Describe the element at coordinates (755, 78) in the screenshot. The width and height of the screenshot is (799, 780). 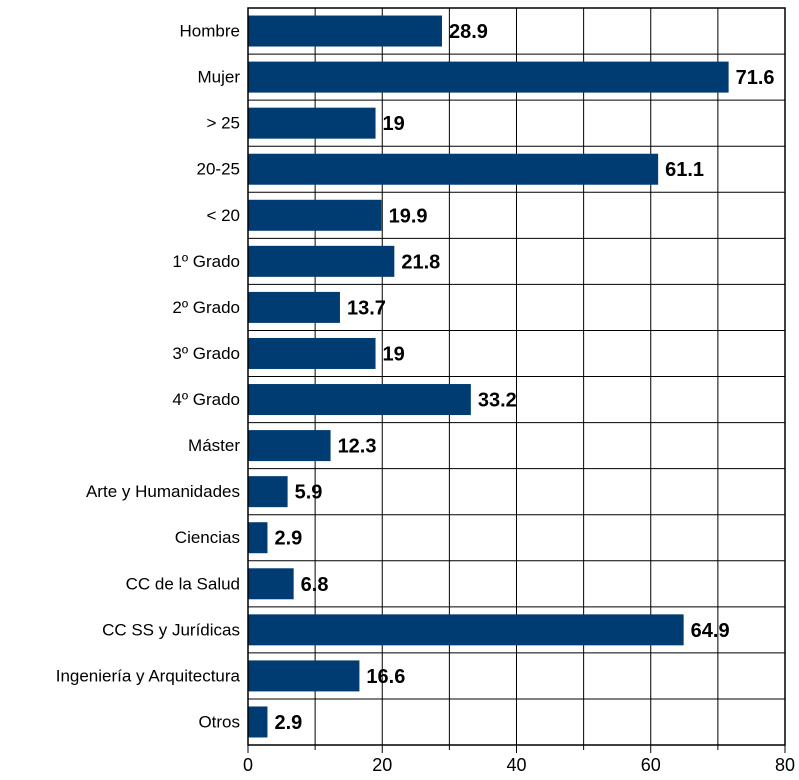
I see `data-label: 71.6` at that location.